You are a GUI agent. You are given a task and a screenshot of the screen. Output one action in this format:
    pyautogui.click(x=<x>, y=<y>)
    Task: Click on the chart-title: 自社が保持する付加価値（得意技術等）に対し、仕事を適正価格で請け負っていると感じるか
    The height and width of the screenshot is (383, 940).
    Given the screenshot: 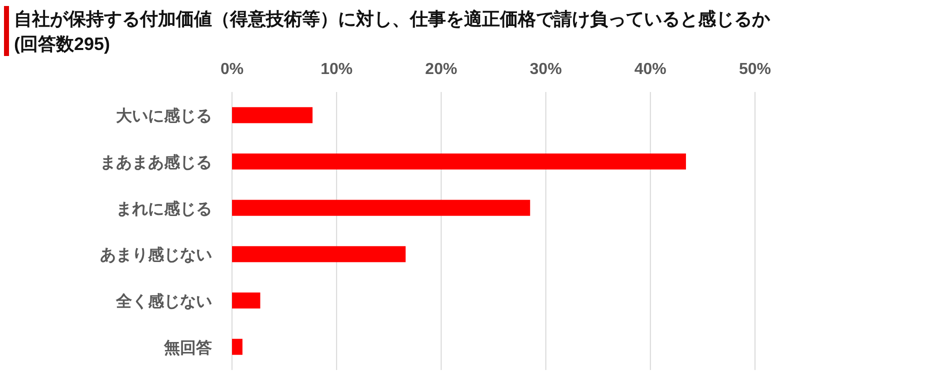 What is the action you would take?
    pyautogui.click(x=392, y=19)
    